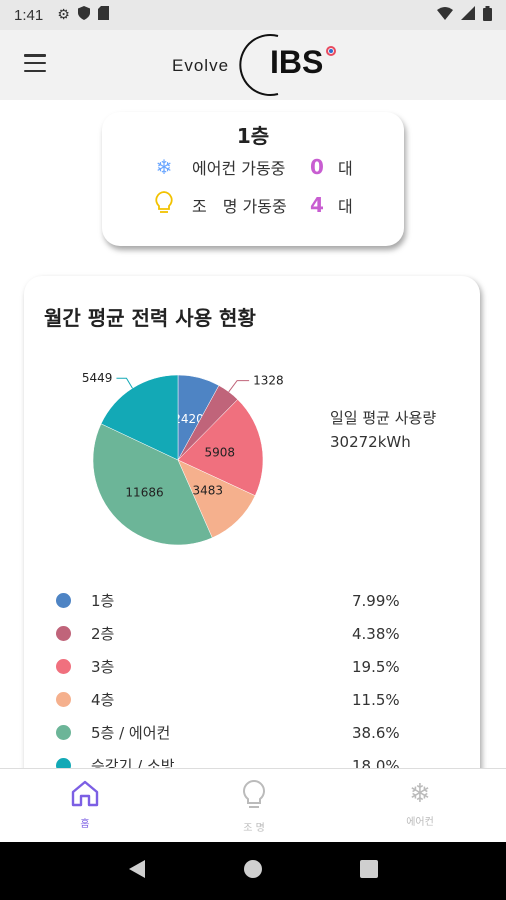  Describe the element at coordinates (253, 15) in the screenshot. I see `status-bar: 1:41 ⚙` at that location.